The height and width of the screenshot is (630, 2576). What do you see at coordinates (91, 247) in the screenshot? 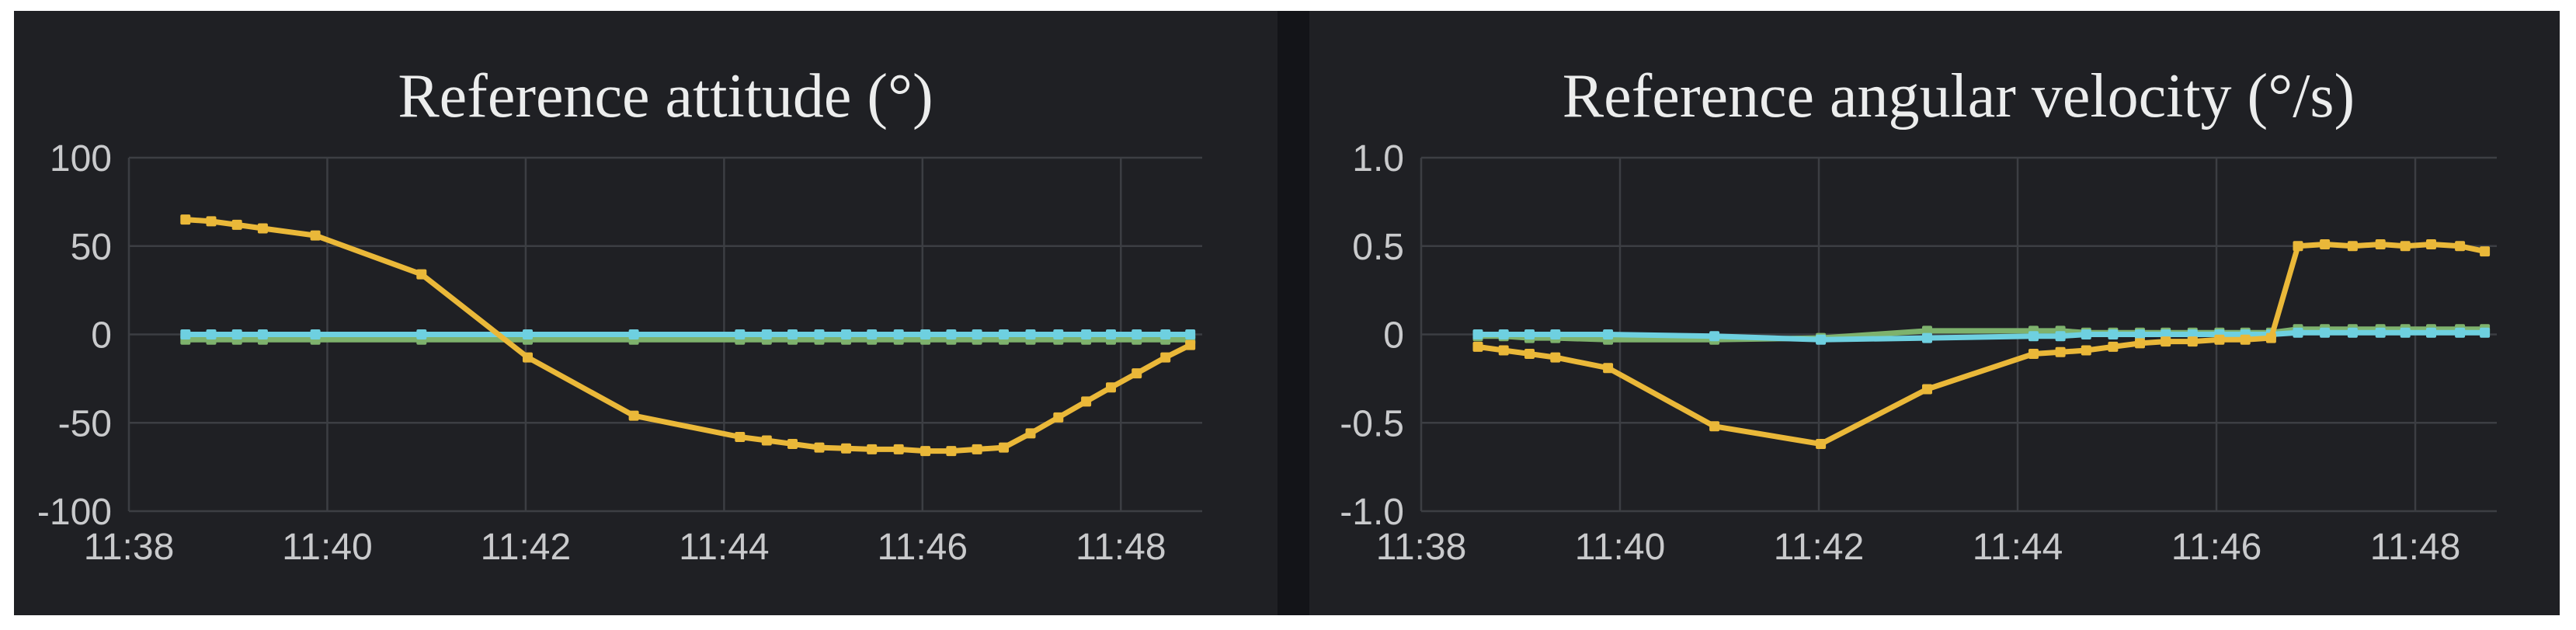
I see `y-tick-label: 50` at bounding box center [91, 247].